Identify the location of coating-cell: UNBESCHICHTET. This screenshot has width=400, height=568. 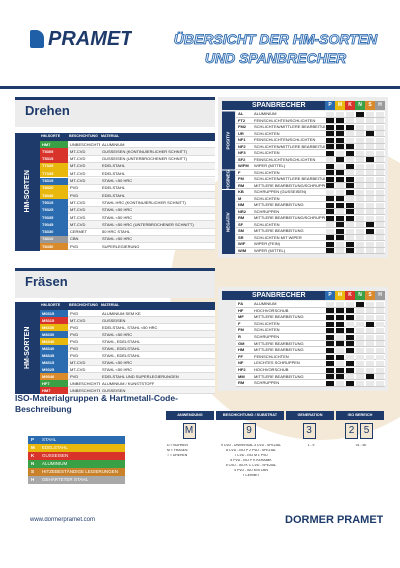
(85, 144).